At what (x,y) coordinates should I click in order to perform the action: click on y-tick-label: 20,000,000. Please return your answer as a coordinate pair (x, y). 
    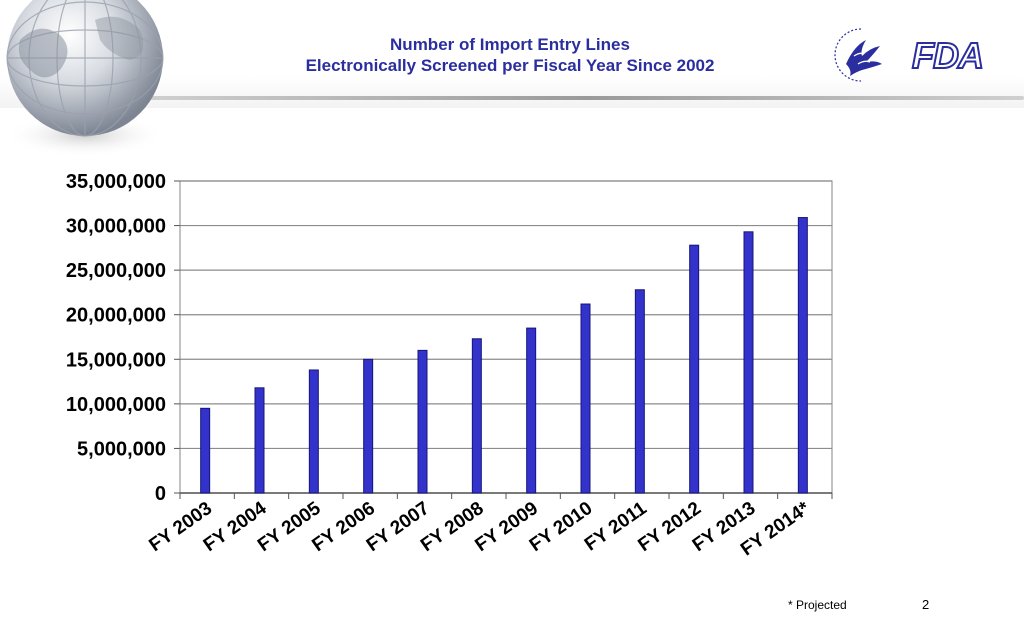
    Looking at the image, I should click on (116, 316).